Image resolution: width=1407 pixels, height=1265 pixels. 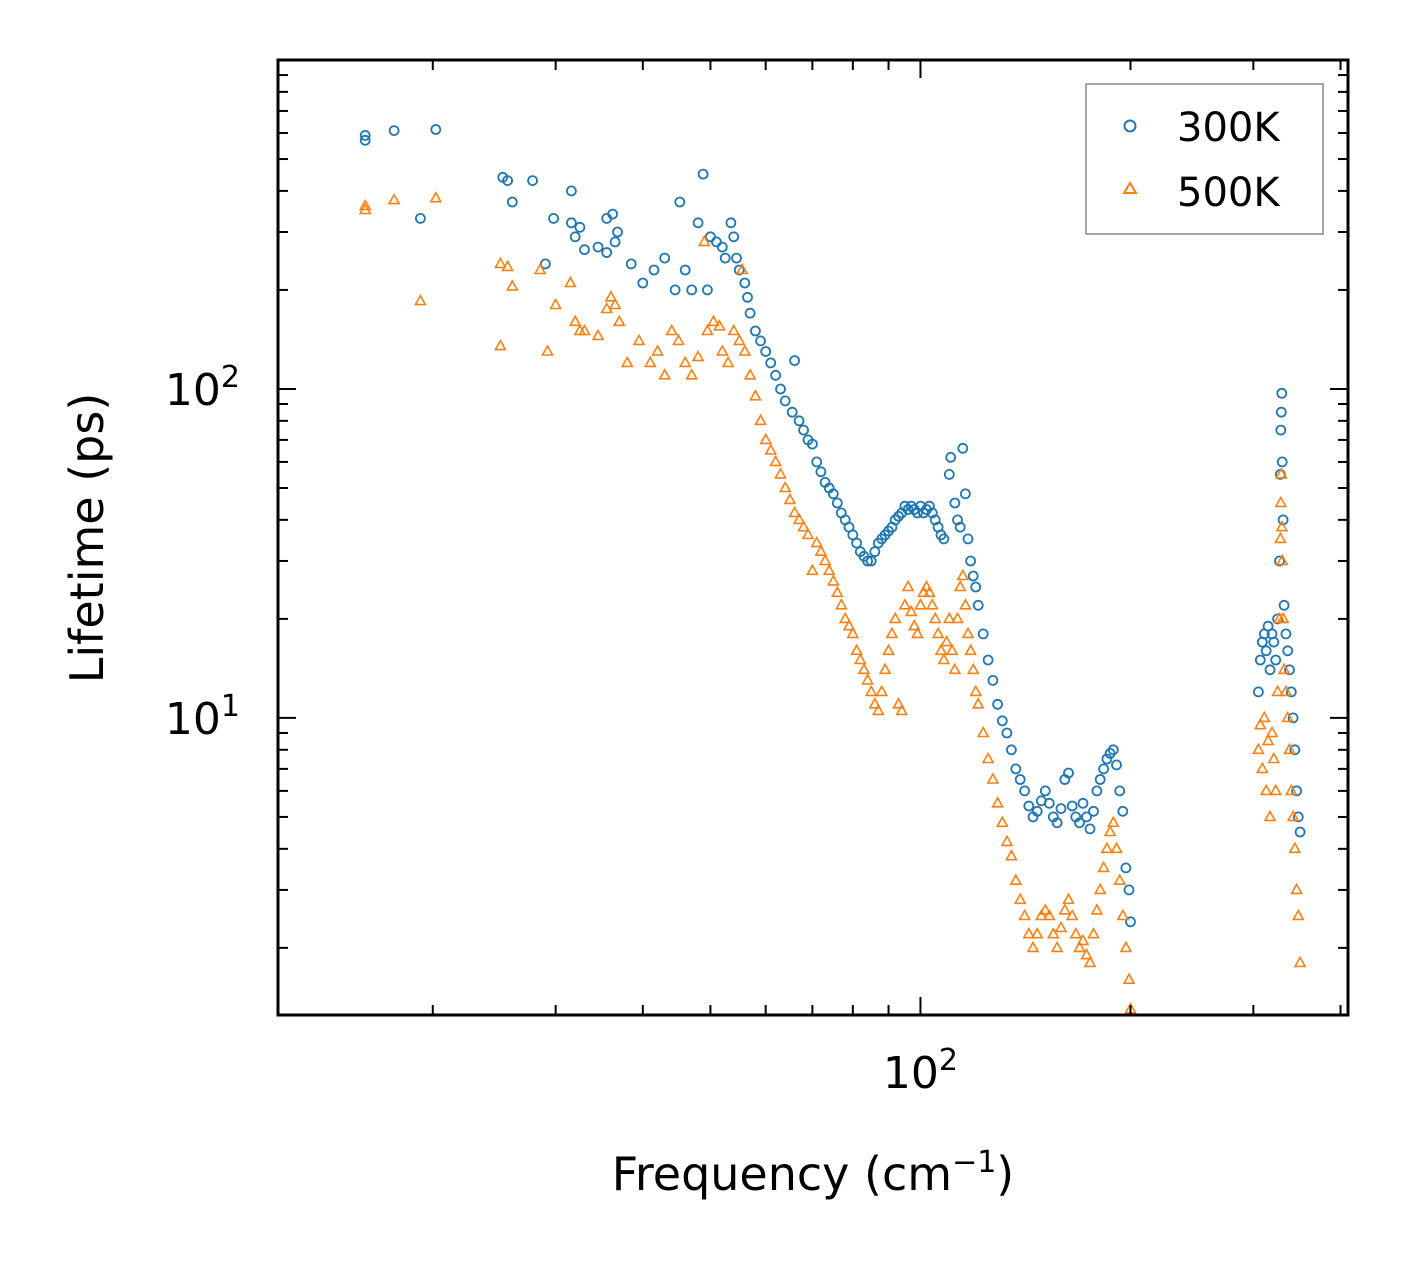 I want to click on legend-box, so click(x=1204, y=159).